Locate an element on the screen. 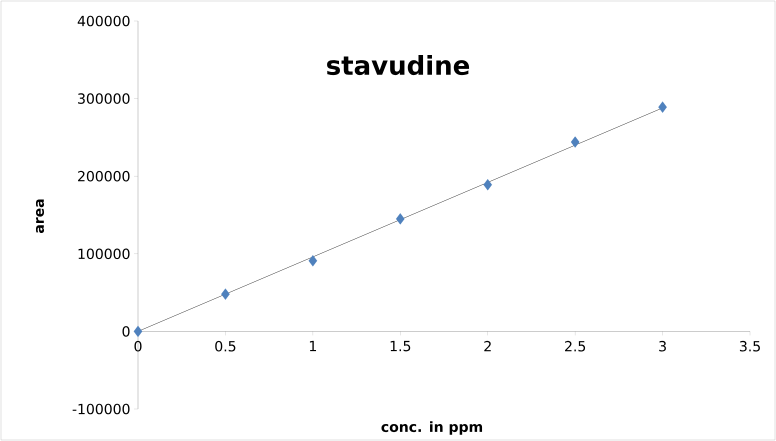 The height and width of the screenshot is (441, 776). y-tick-label: 400000 is located at coordinates (104, 21).